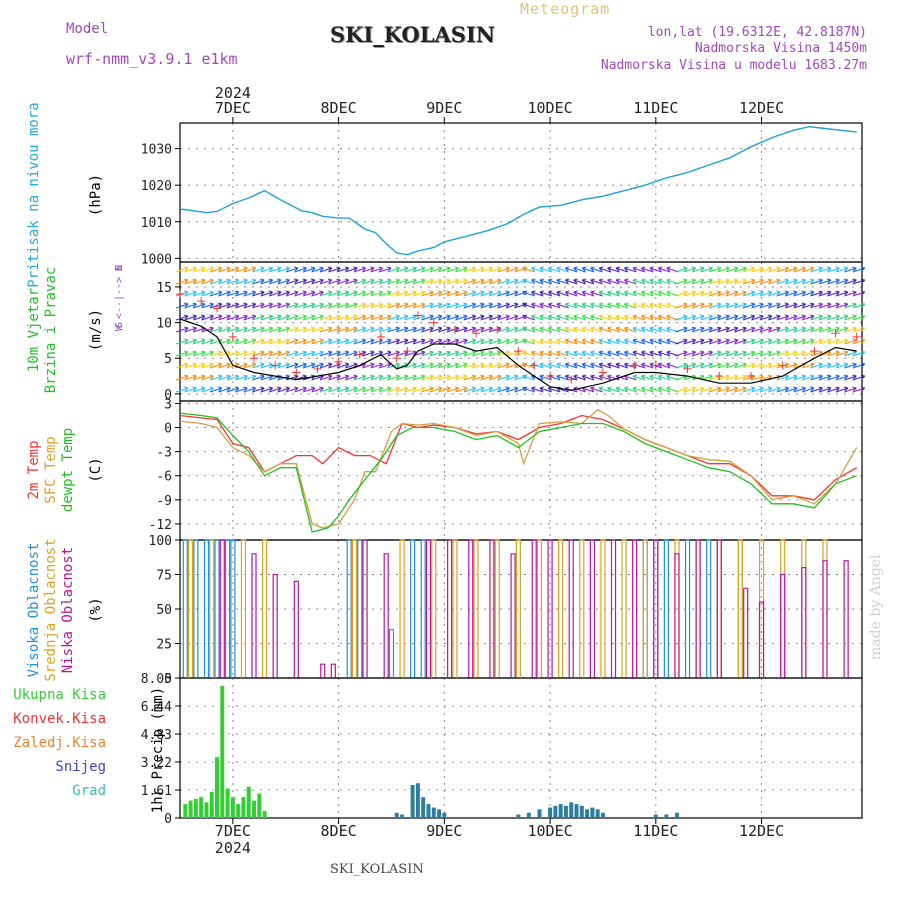 This screenshot has height=900, width=900. I want to click on y-tick-label: 1000, so click(156, 259).